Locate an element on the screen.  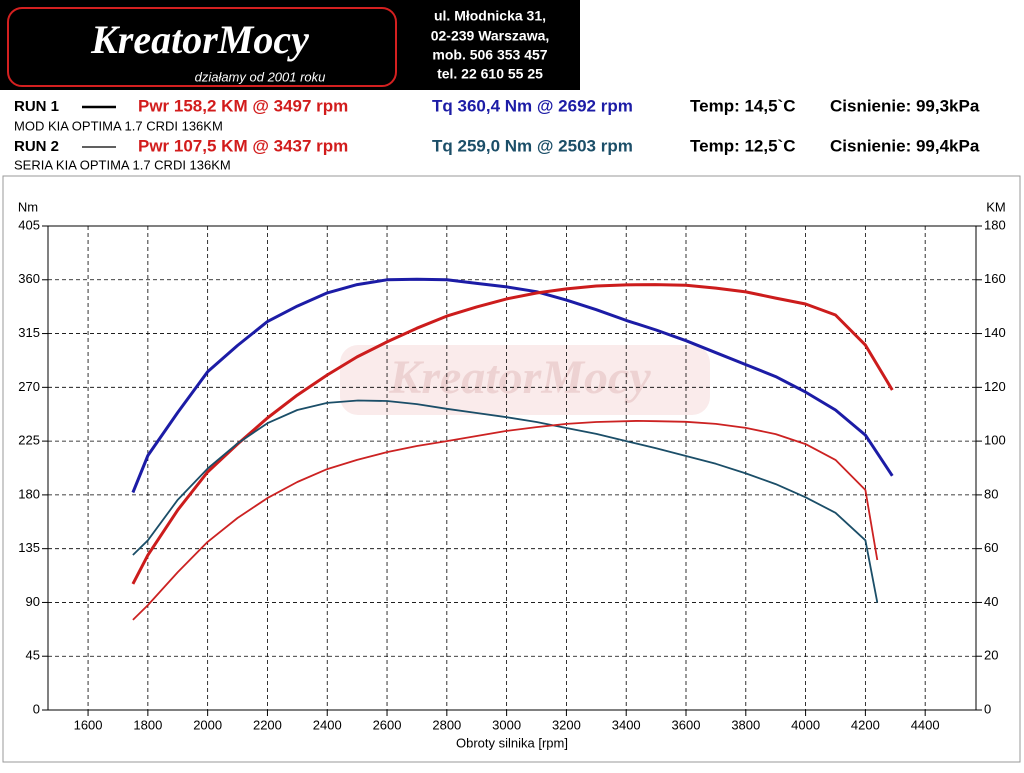
run-power: Pwr 158,2 KM @ 3497 rpm is located at coordinates (243, 105).